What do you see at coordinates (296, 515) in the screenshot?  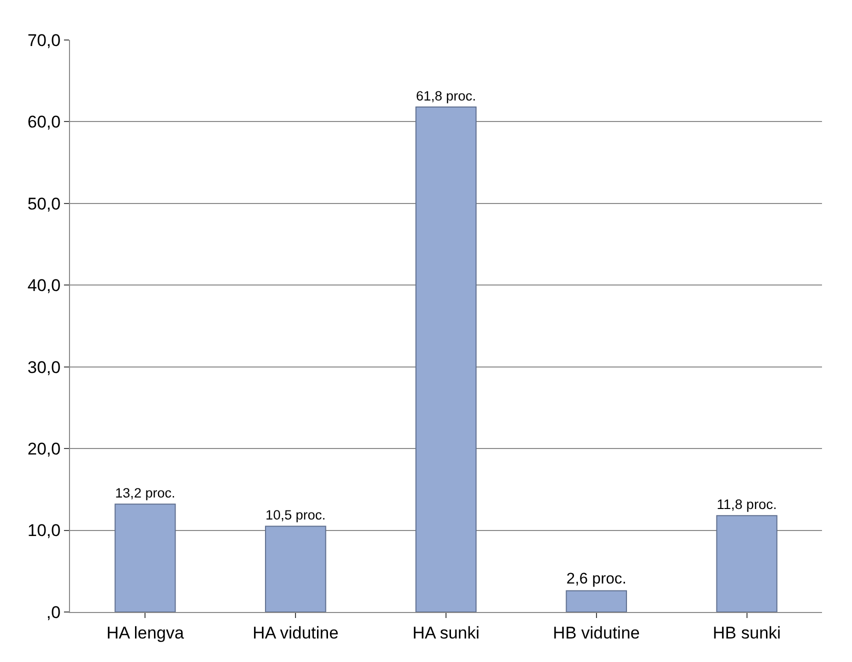 I see `data-label: 10,5 proc.` at bounding box center [296, 515].